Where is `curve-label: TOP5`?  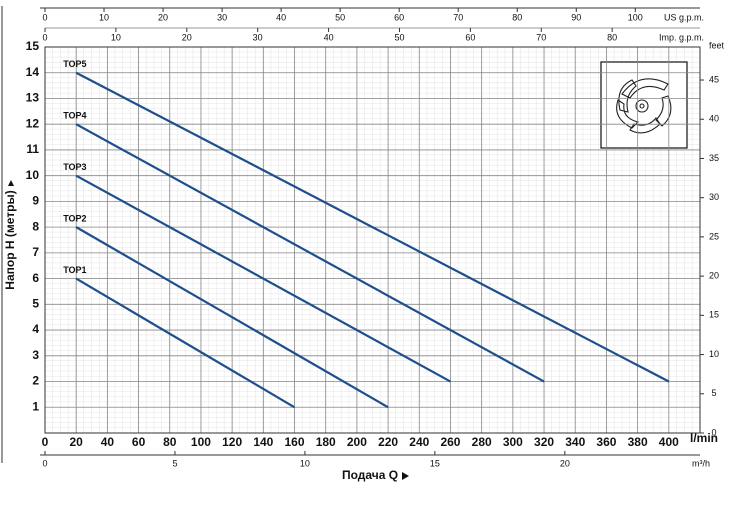
curve-label: TOP5 is located at coordinates (74, 64).